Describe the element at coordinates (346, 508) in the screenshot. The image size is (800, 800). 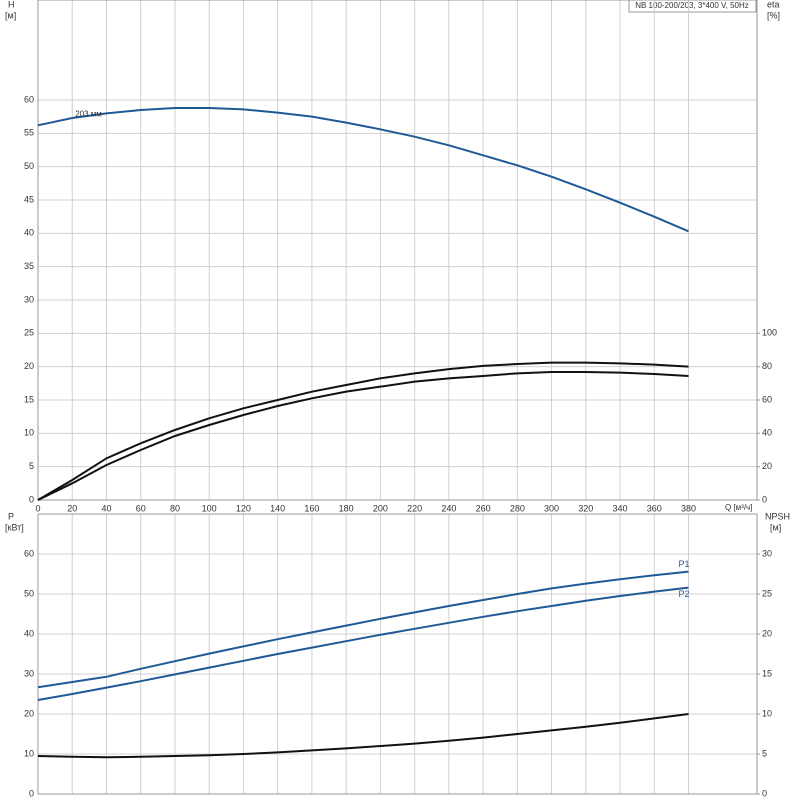
I see `x-tick-label: 180` at that location.